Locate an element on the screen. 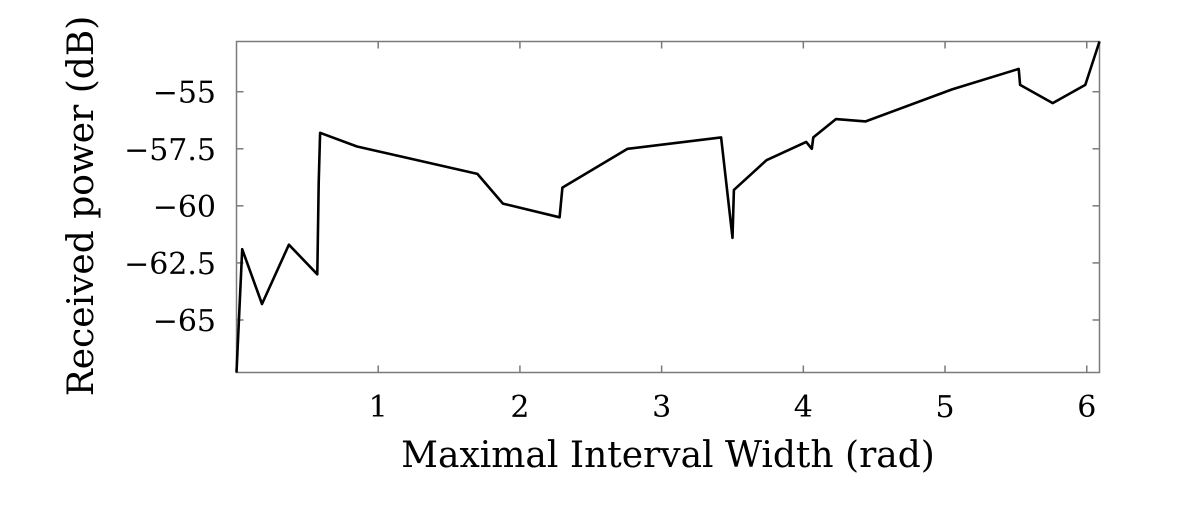  y-tick-label: −55 is located at coordinates (184, 93).